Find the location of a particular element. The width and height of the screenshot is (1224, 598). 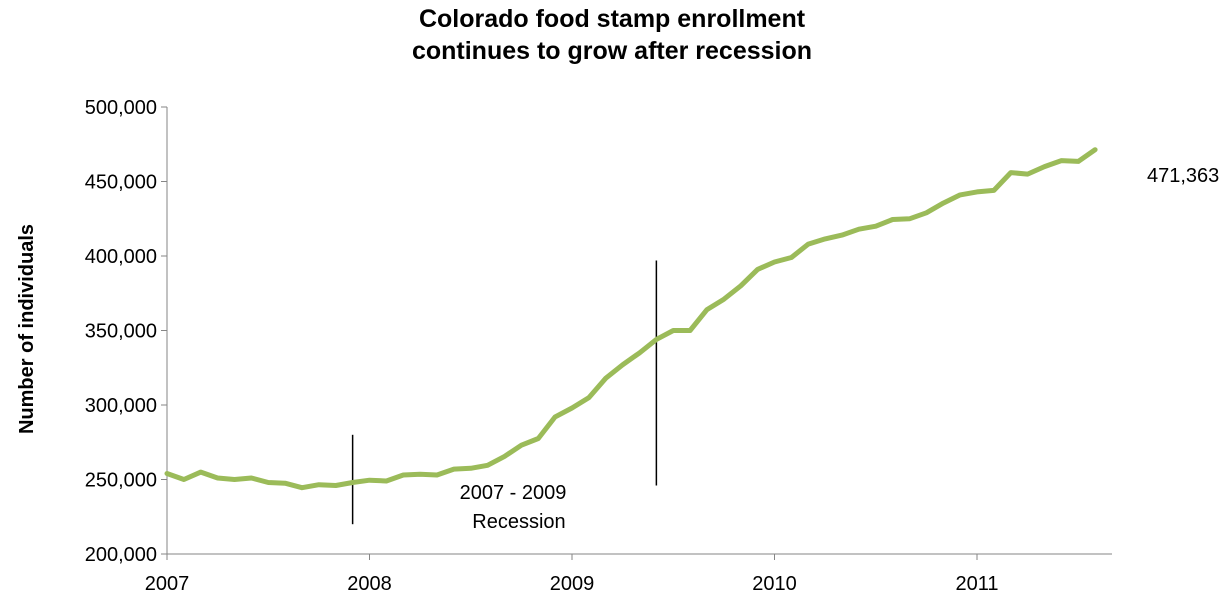

y-tick-label: 300,000 is located at coordinates (121, 406).